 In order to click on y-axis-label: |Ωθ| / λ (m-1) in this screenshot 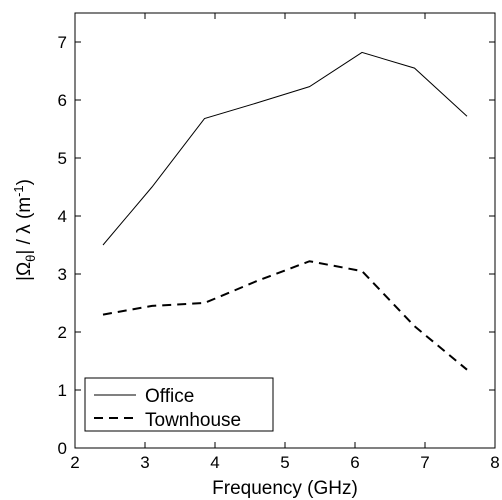, I will do `click(24, 230)`.